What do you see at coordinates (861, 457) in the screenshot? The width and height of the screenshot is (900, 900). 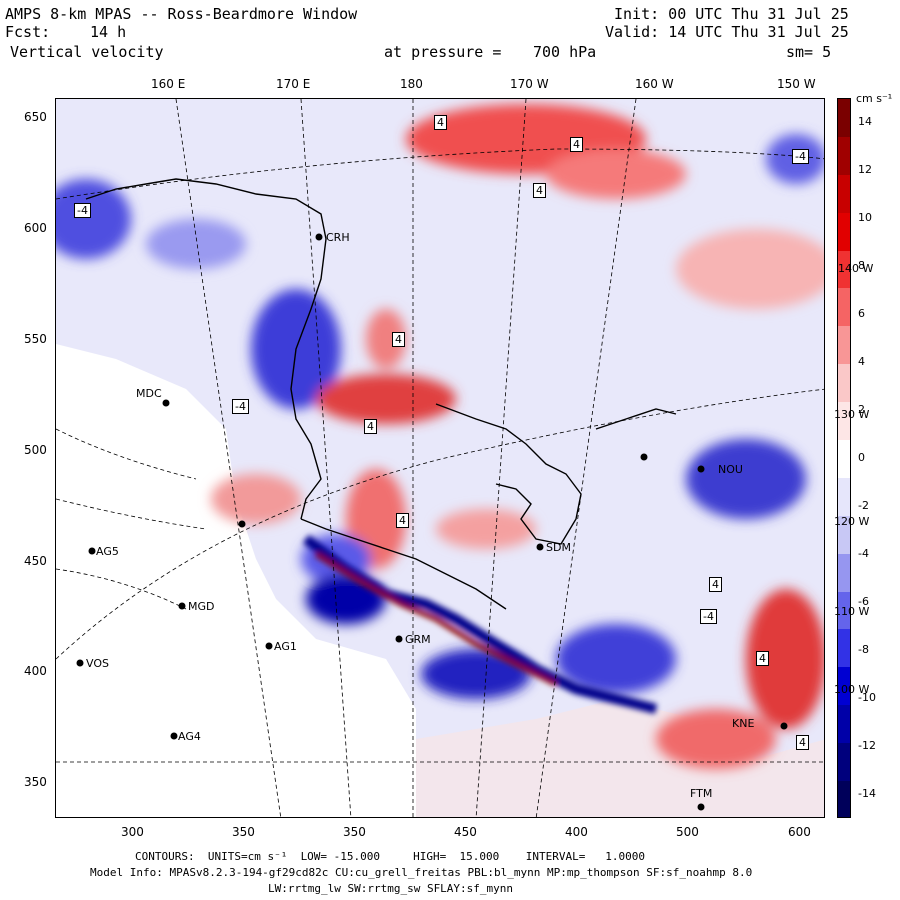 I see `colorbar-tick-label: 0` at bounding box center [861, 457].